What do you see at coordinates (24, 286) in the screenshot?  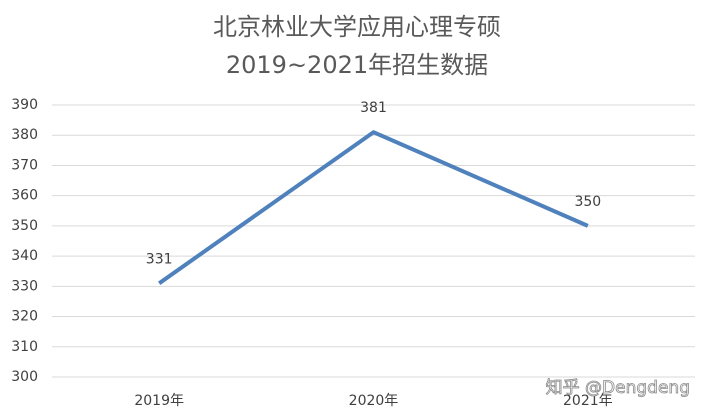 I see `y-tick-label: 330` at bounding box center [24, 286].